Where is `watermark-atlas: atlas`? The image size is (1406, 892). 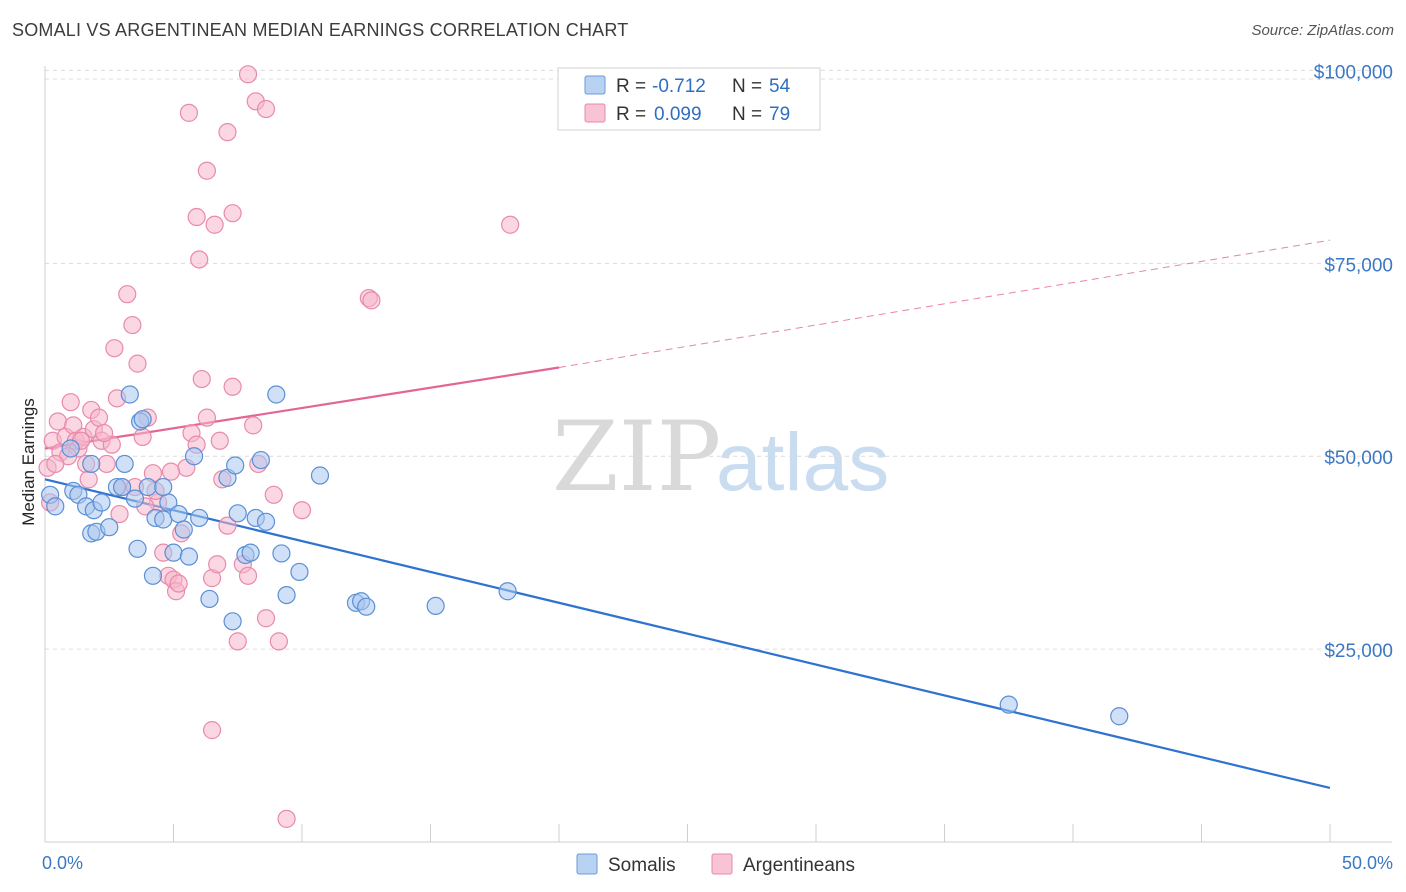
watermark-atlas: atlas is located at coordinates (802, 462).